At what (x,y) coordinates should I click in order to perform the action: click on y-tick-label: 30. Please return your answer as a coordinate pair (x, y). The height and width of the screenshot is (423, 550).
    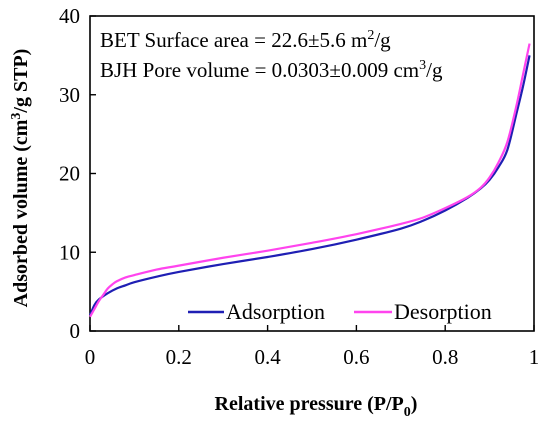
    Looking at the image, I should click on (69, 95).